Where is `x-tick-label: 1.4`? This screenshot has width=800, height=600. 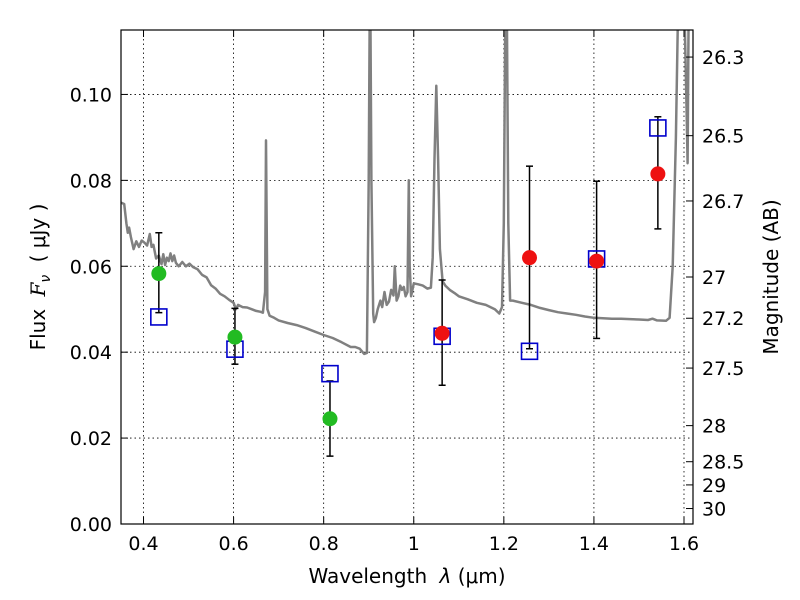 x-tick-label: 1.4 is located at coordinates (594, 544).